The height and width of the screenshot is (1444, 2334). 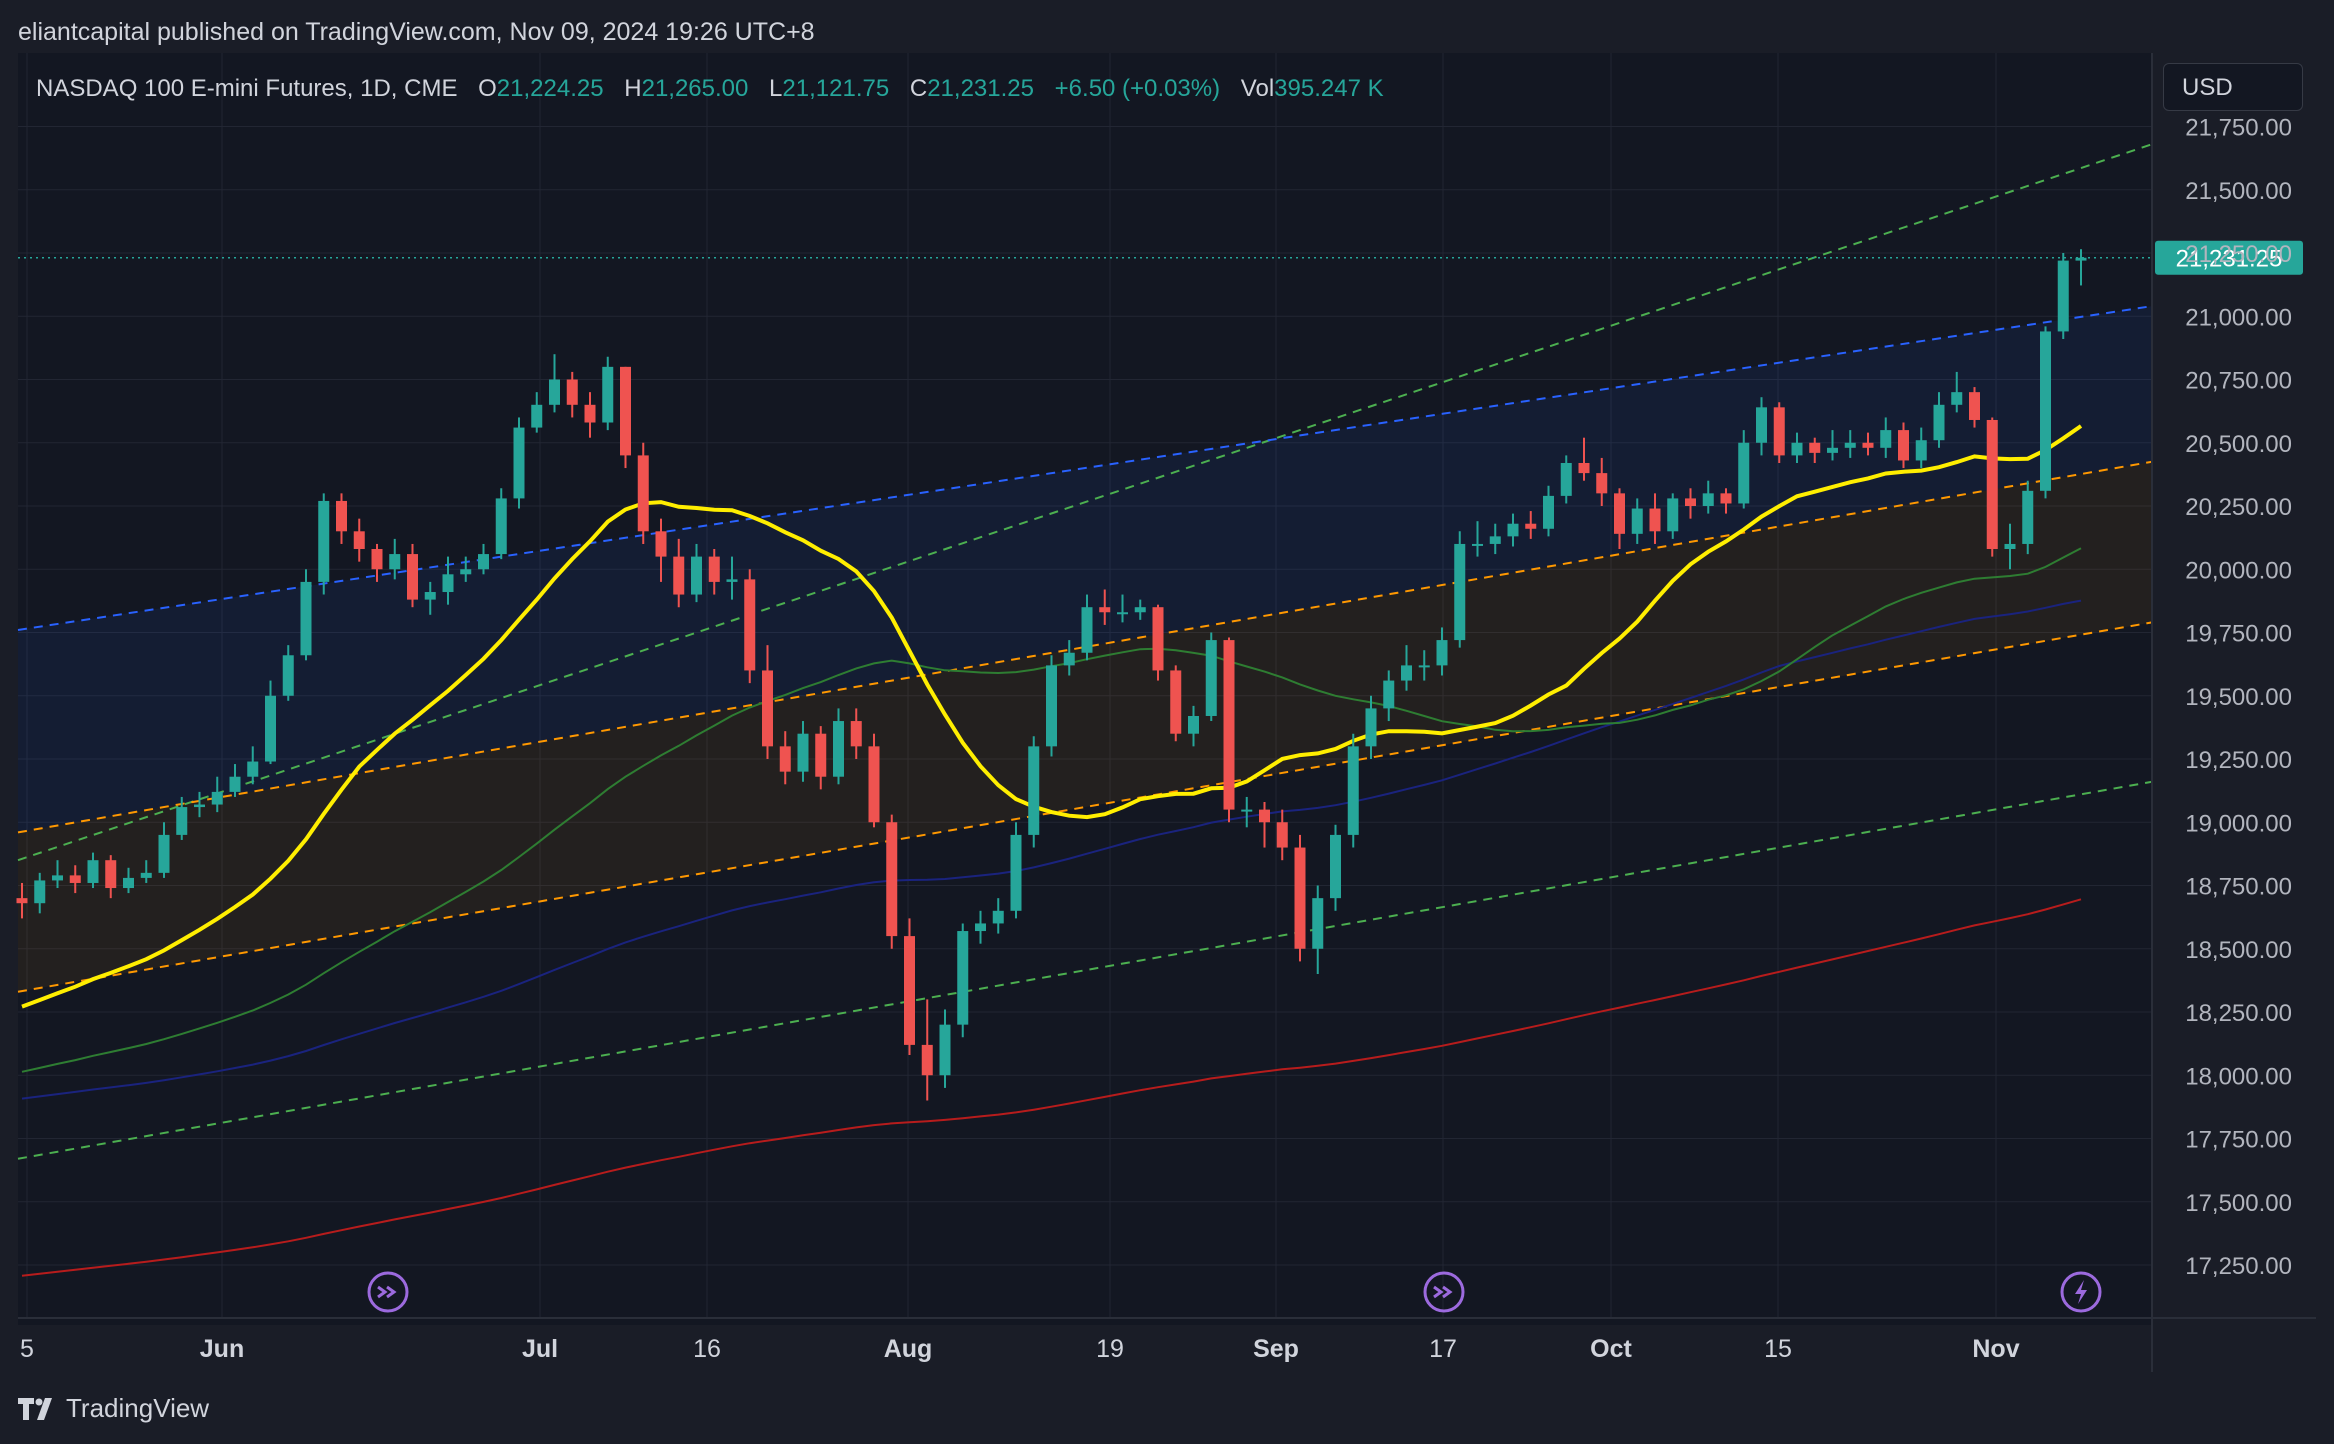 I want to click on economic-event-icon-ring, so click(x=388, y=1292).